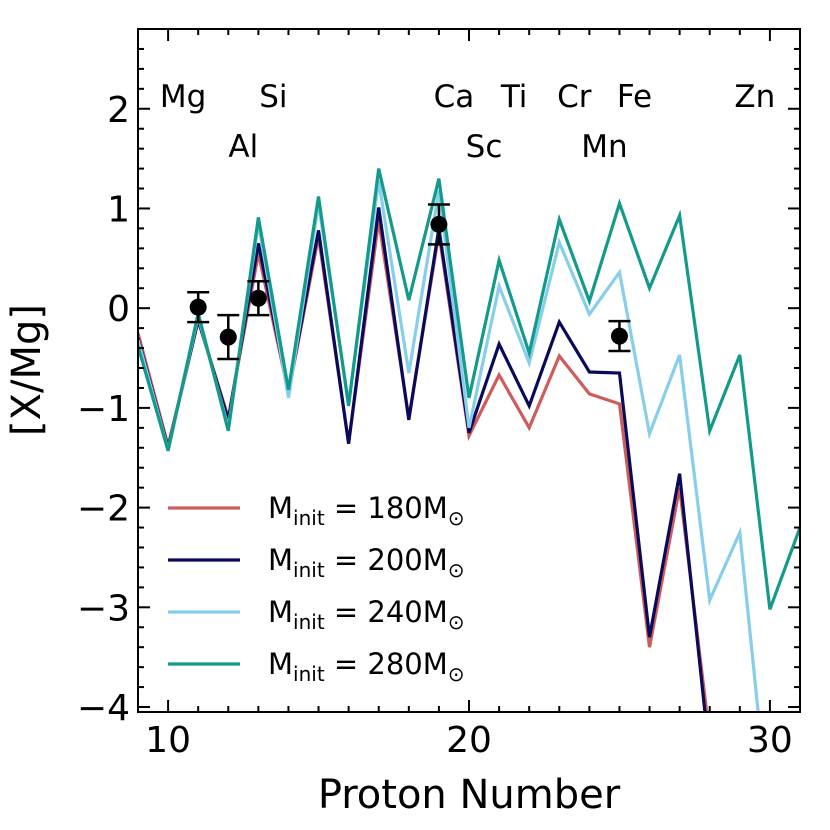 The width and height of the screenshot is (830, 830). I want to click on y-tick-label: −1, so click(103, 409).